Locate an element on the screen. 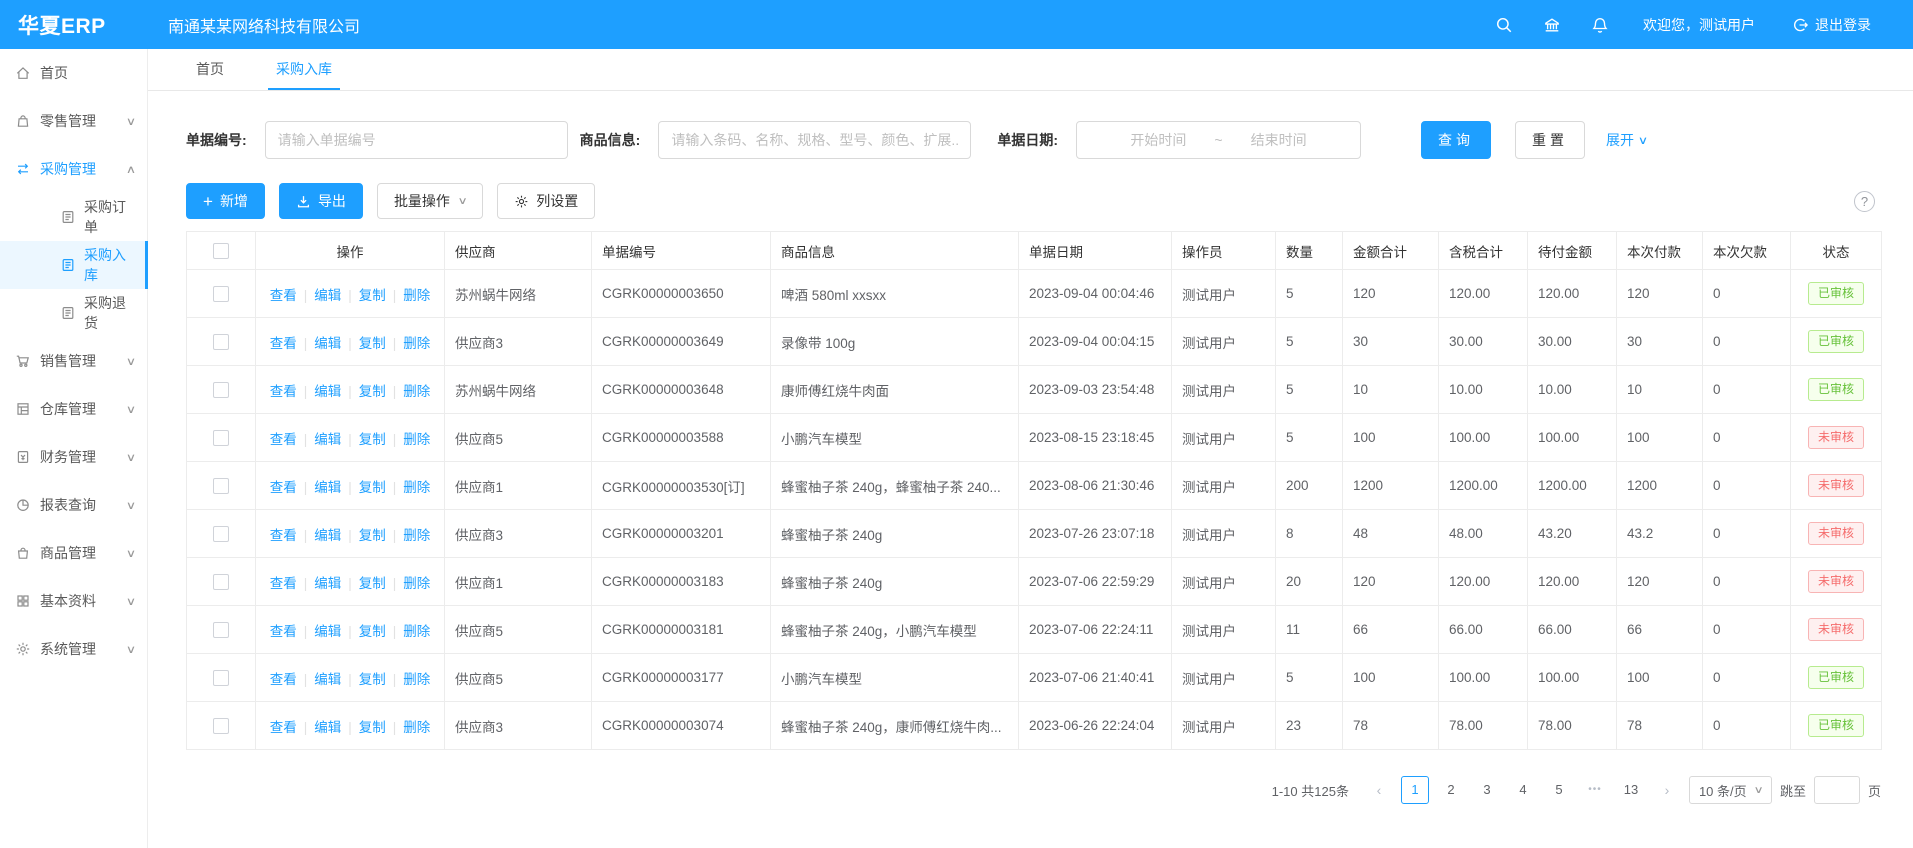 The height and width of the screenshot is (848, 1913). search-button: 查询 is located at coordinates (1456, 140).